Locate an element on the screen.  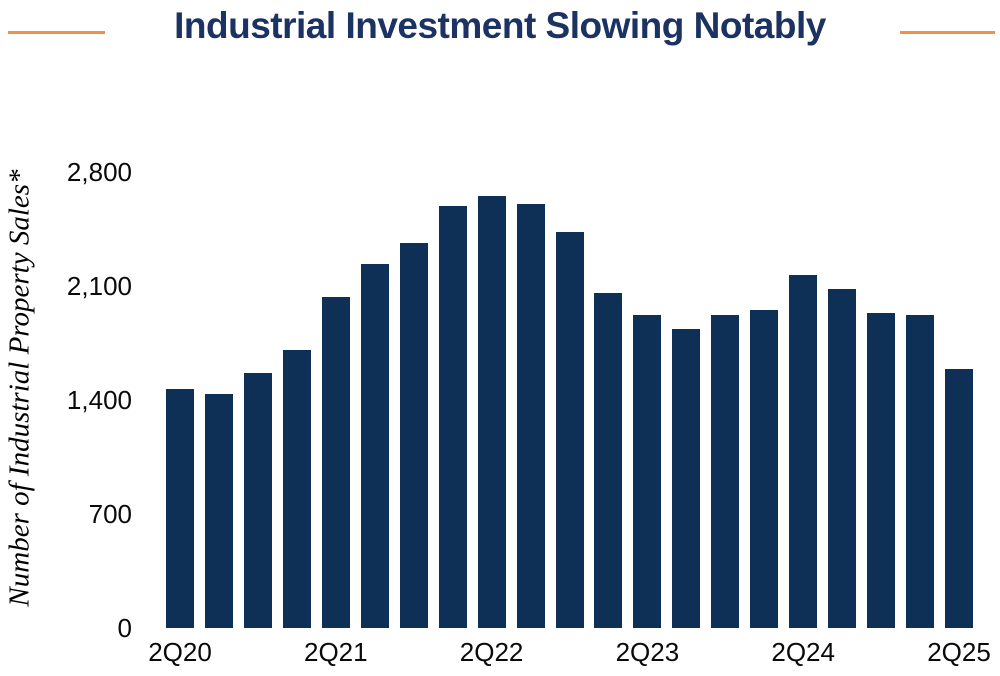
x-tick-label-2q23: 2Q23 is located at coordinates (647, 652).